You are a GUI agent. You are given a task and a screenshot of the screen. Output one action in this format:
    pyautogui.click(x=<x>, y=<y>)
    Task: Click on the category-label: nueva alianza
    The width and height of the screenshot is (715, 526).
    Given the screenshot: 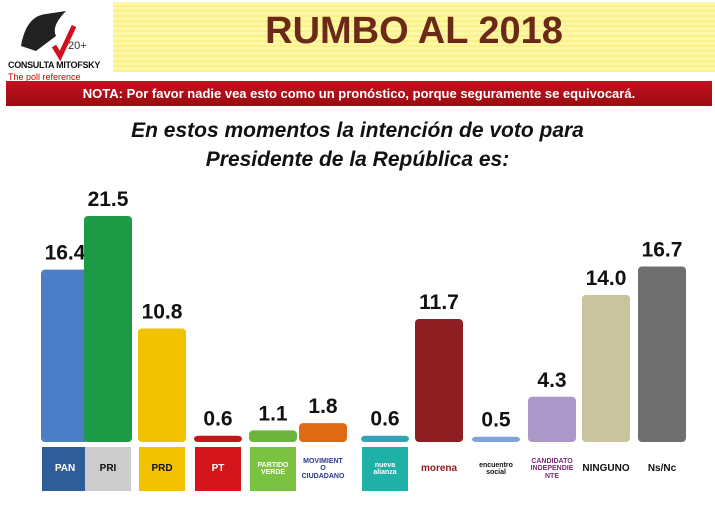 What is the action you would take?
    pyautogui.click(x=385, y=469)
    